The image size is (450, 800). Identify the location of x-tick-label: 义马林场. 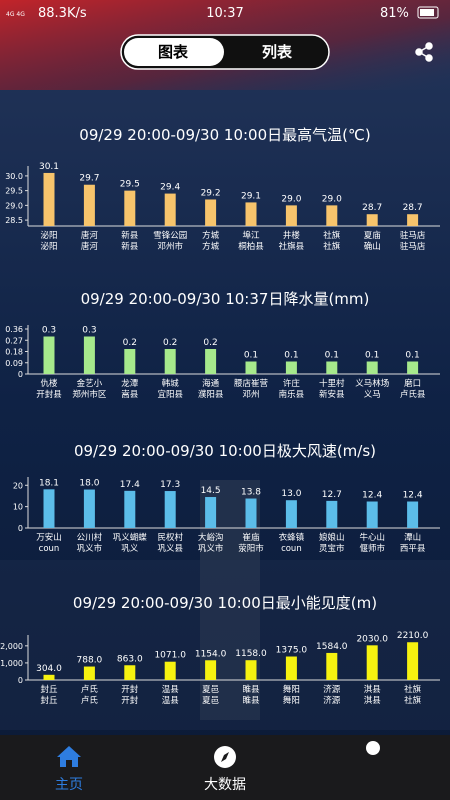
(372, 383).